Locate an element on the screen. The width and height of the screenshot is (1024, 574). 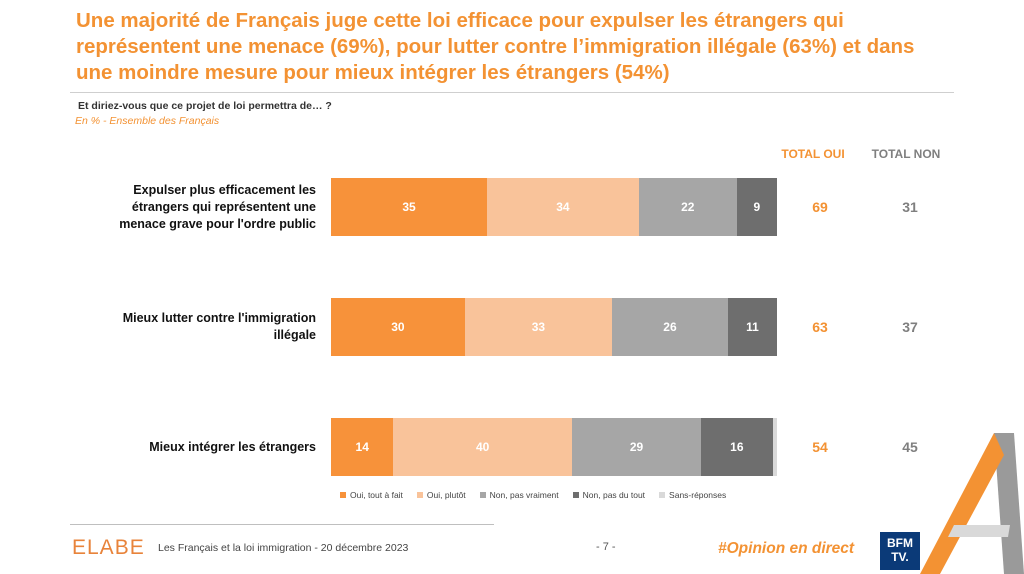
segment-value-label: 34 is located at coordinates (563, 207).